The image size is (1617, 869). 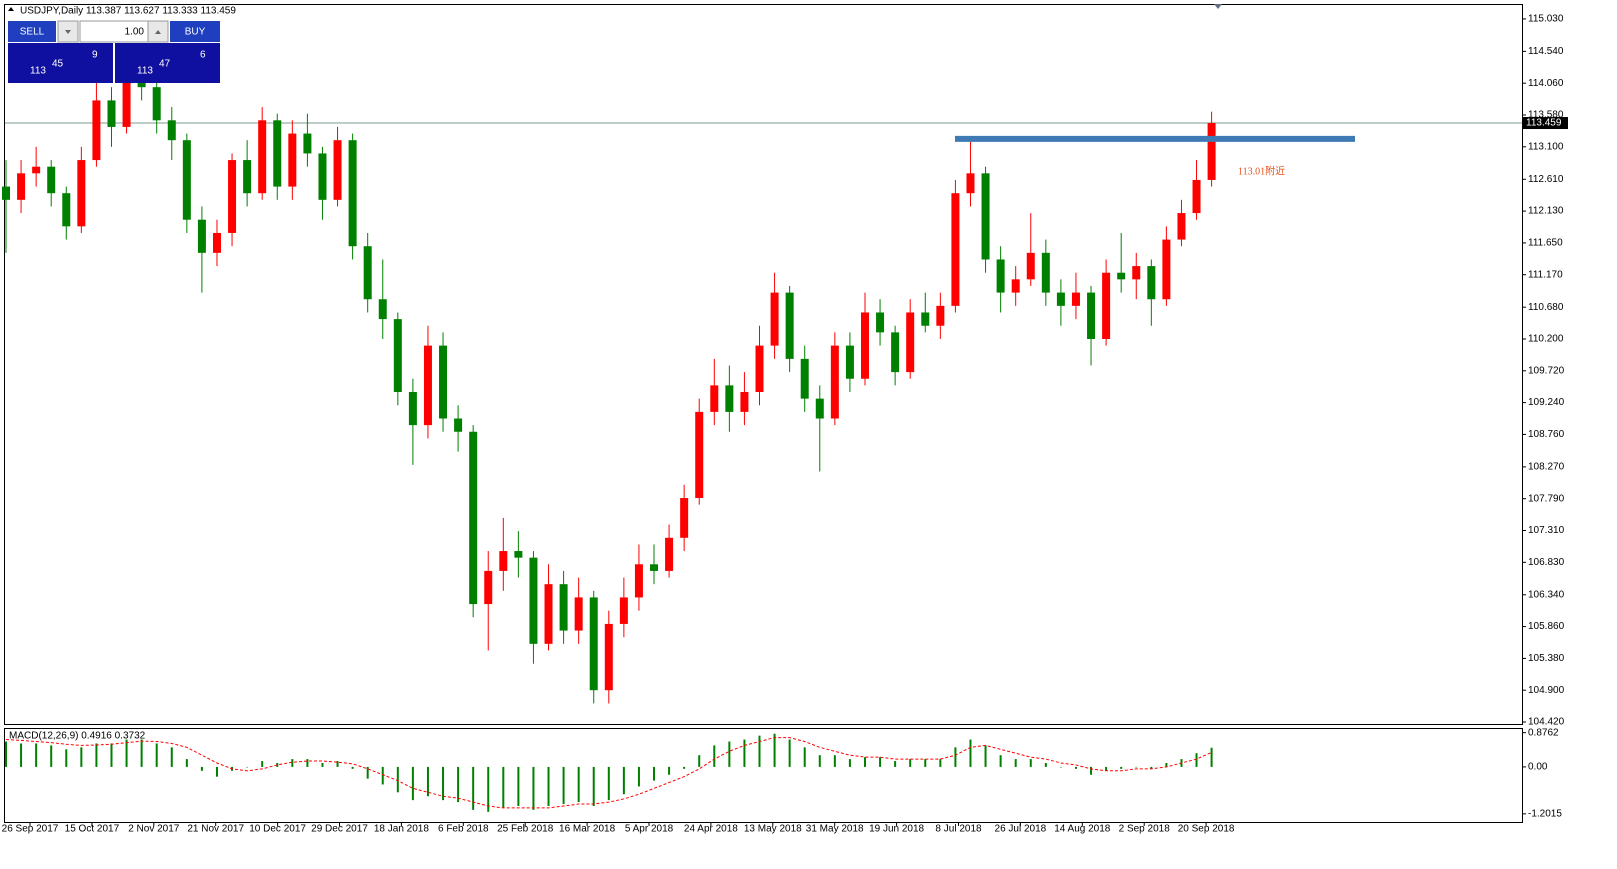 What do you see at coordinates (165, 64) in the screenshot?
I see `ask-pips: 47` at bounding box center [165, 64].